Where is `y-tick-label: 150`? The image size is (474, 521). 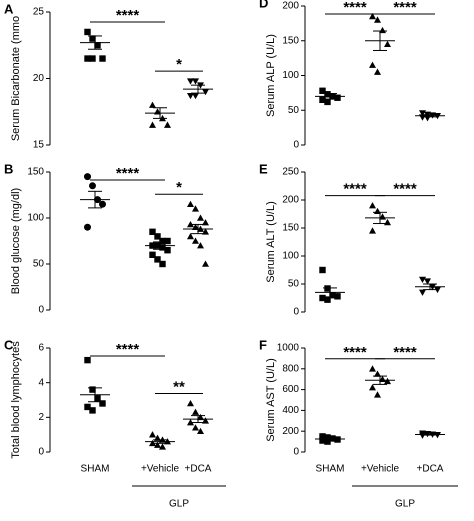
y-tick-label: 150 is located at coordinates (290, 40).